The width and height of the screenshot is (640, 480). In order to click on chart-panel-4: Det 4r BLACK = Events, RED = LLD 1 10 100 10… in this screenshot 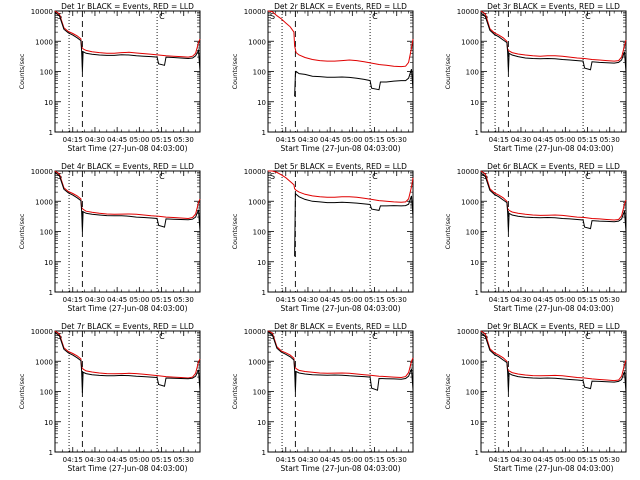, I will do `click(109, 237)`.